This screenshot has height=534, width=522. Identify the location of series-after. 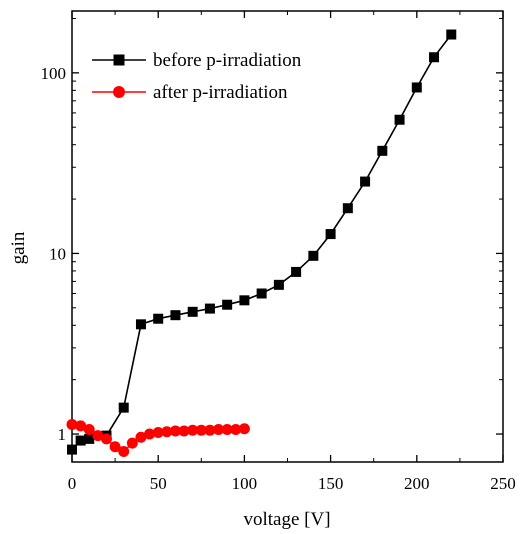
(158, 438).